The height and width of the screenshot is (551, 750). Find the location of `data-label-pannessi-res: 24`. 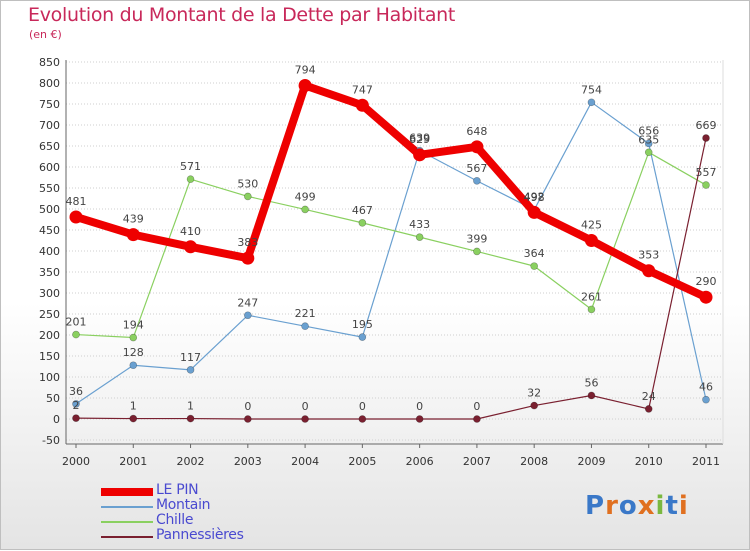

data-label-pannessi-res: 24 is located at coordinates (649, 396).